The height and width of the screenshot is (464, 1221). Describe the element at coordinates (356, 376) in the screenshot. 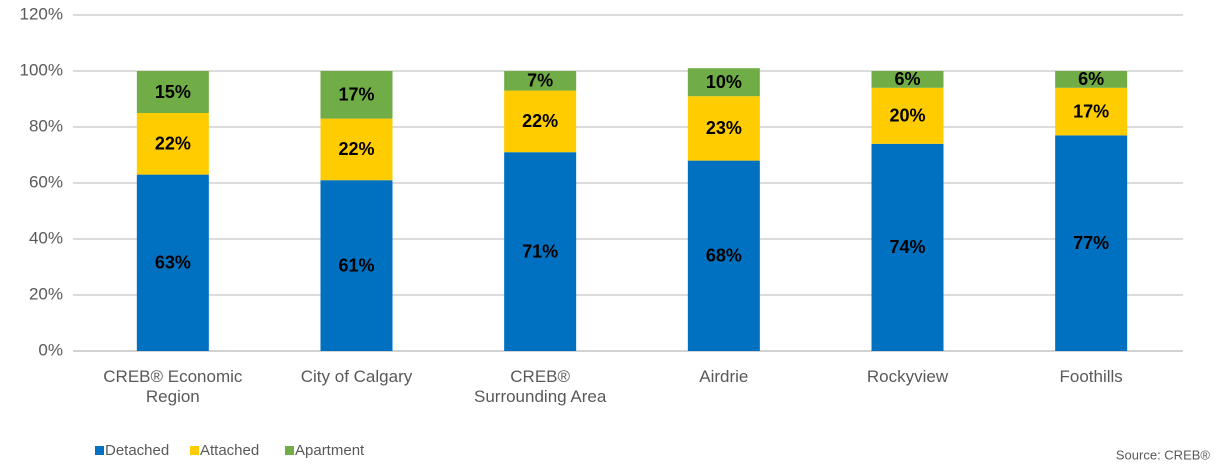

I see `x-tick-label: City of Calgary` at that location.